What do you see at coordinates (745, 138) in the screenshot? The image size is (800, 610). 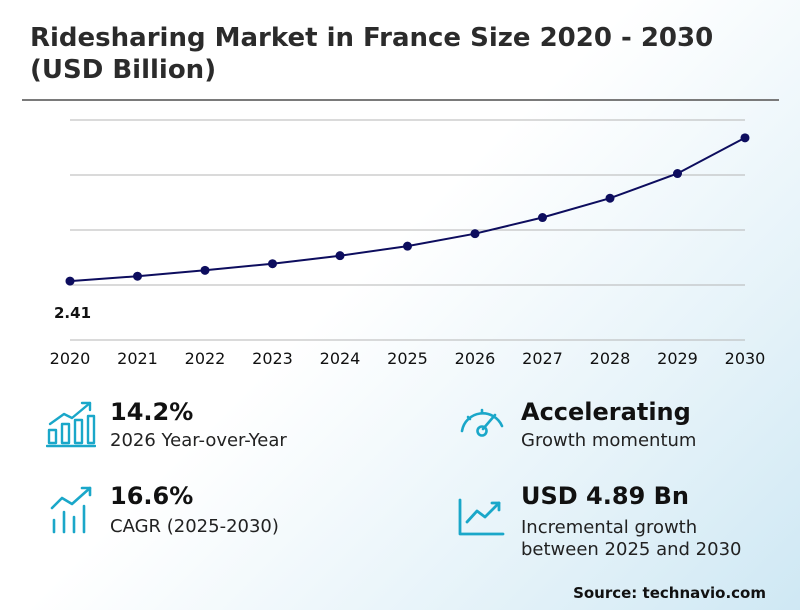 I see `data-point-2030` at bounding box center [745, 138].